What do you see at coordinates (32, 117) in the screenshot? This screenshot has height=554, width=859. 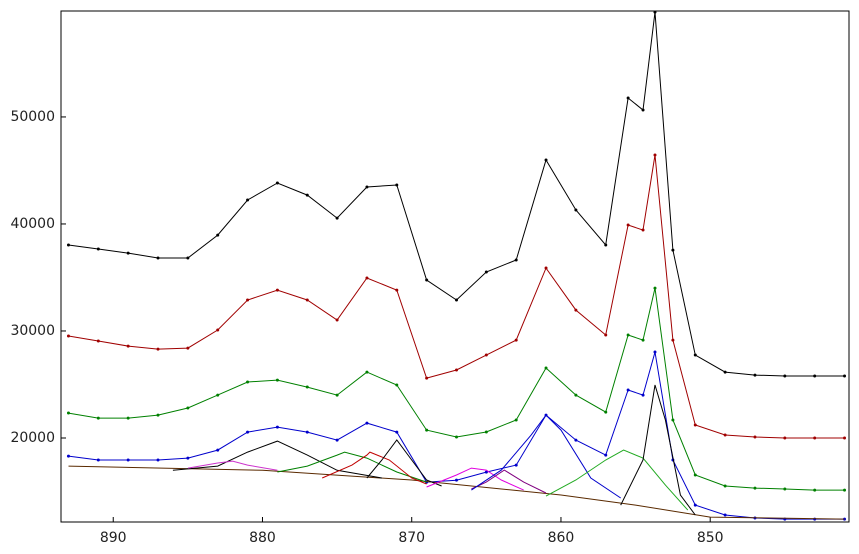 I see `y-tick-label: 50000` at bounding box center [32, 117].